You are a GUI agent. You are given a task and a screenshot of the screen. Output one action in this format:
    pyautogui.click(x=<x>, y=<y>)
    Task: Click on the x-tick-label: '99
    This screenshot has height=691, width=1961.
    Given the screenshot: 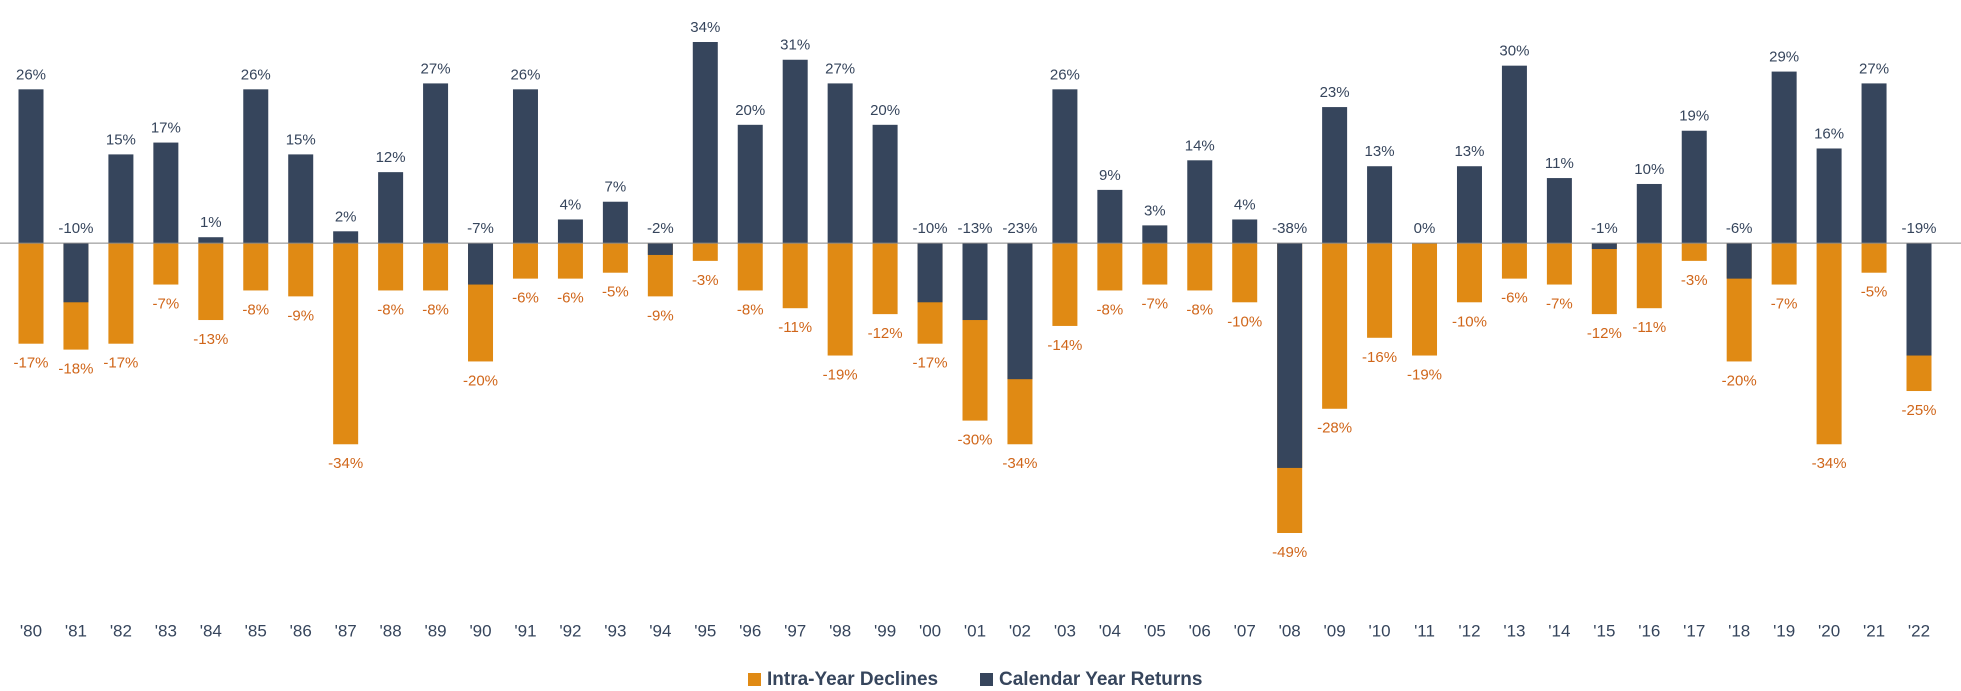 What is the action you would take?
    pyautogui.click(x=885, y=630)
    